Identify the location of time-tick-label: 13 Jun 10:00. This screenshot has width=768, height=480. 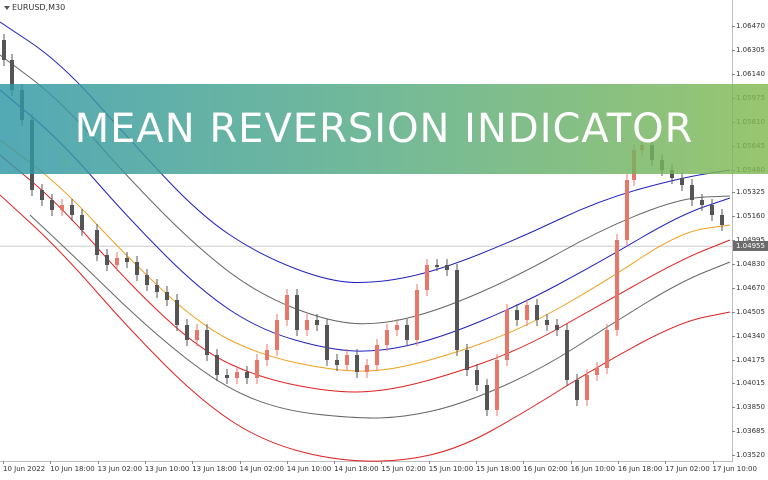
(167, 467).